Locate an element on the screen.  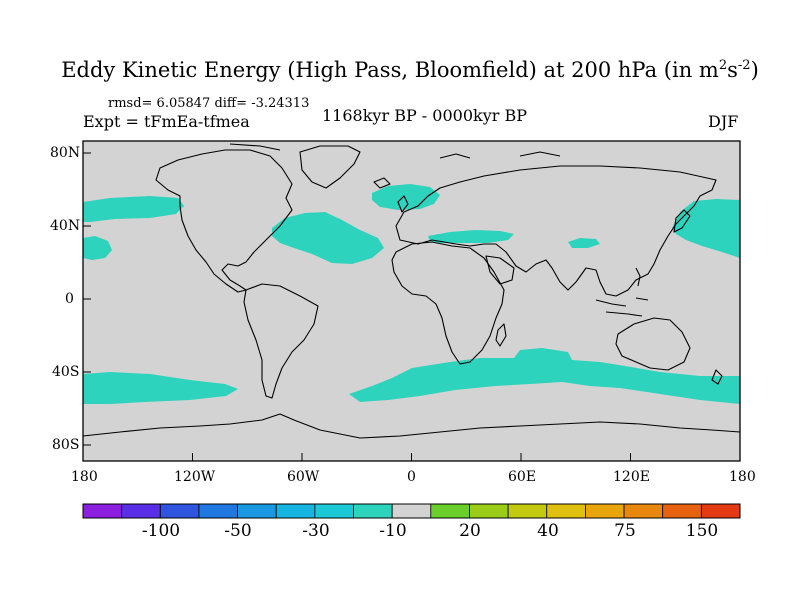
longitude-ticks is located at coordinates (411, 457).